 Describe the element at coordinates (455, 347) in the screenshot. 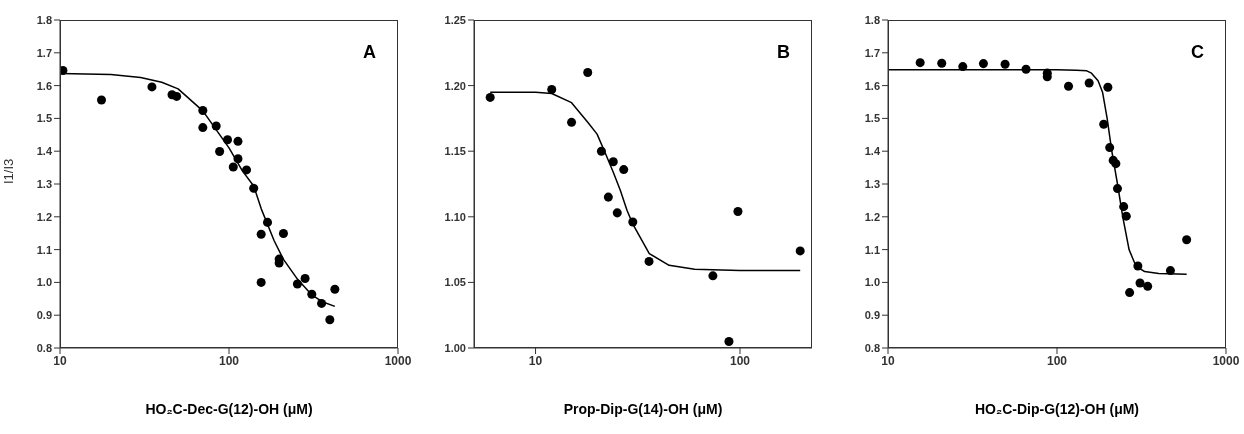

I see `y-tick-label: 1.00` at that location.